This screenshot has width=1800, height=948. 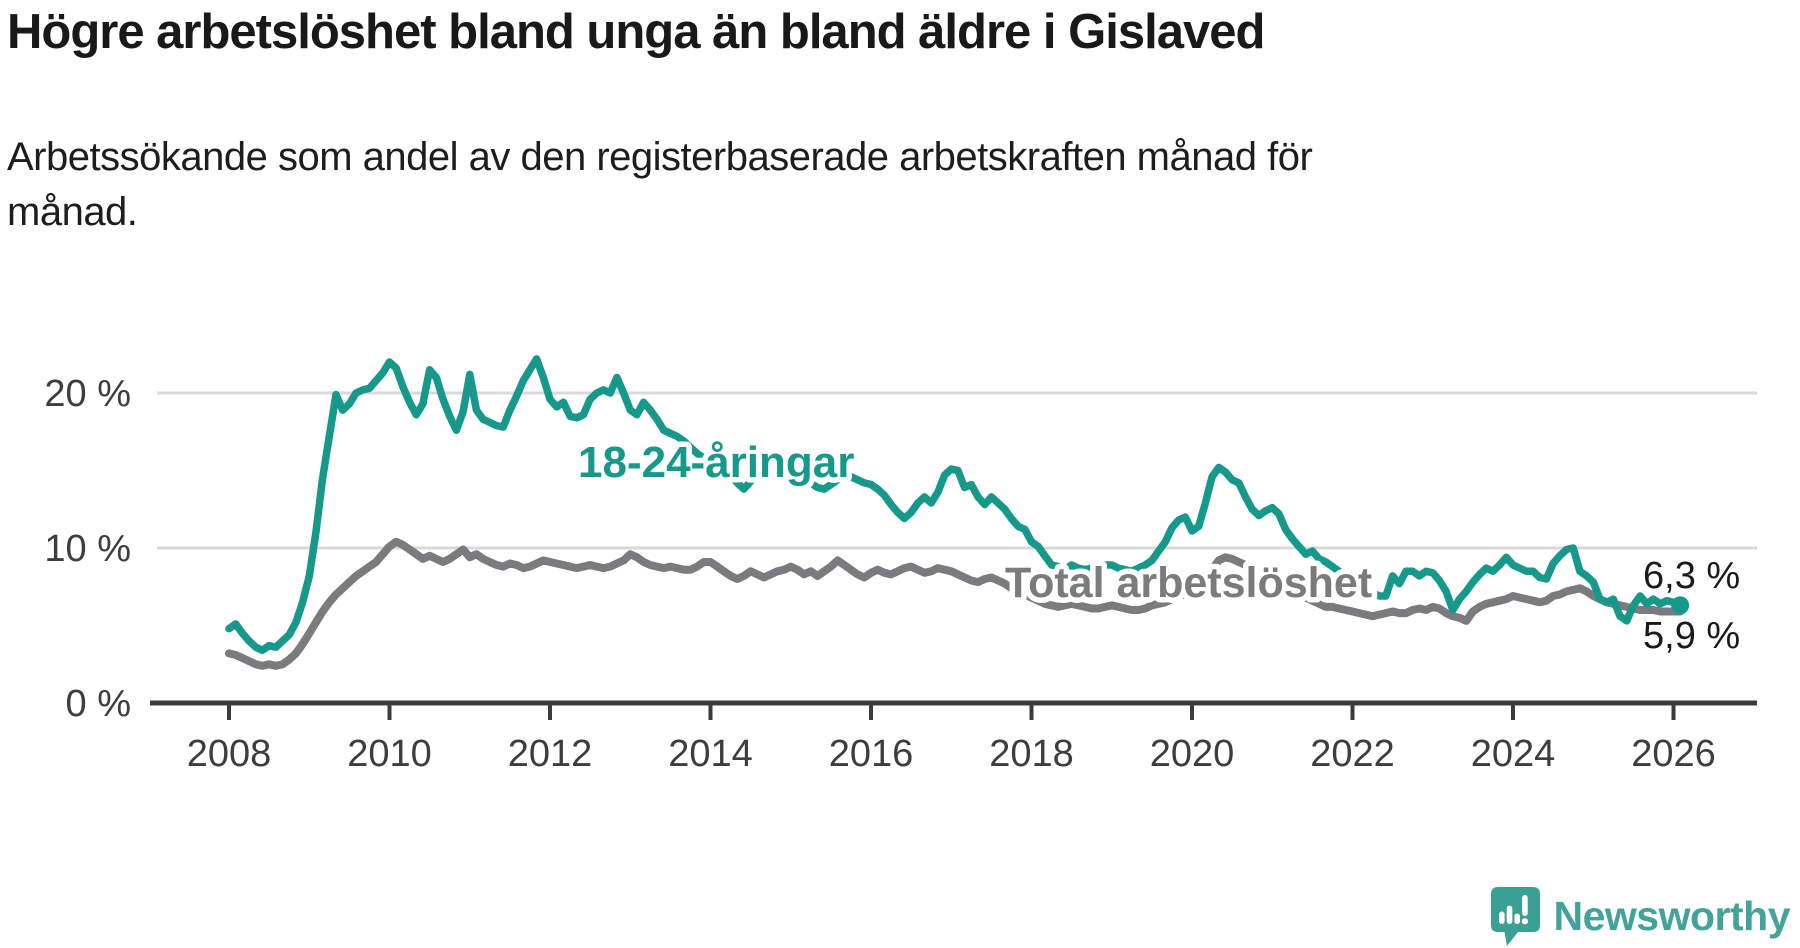 What do you see at coordinates (871, 754) in the screenshot?
I see `x-tick-label: 2016` at bounding box center [871, 754].